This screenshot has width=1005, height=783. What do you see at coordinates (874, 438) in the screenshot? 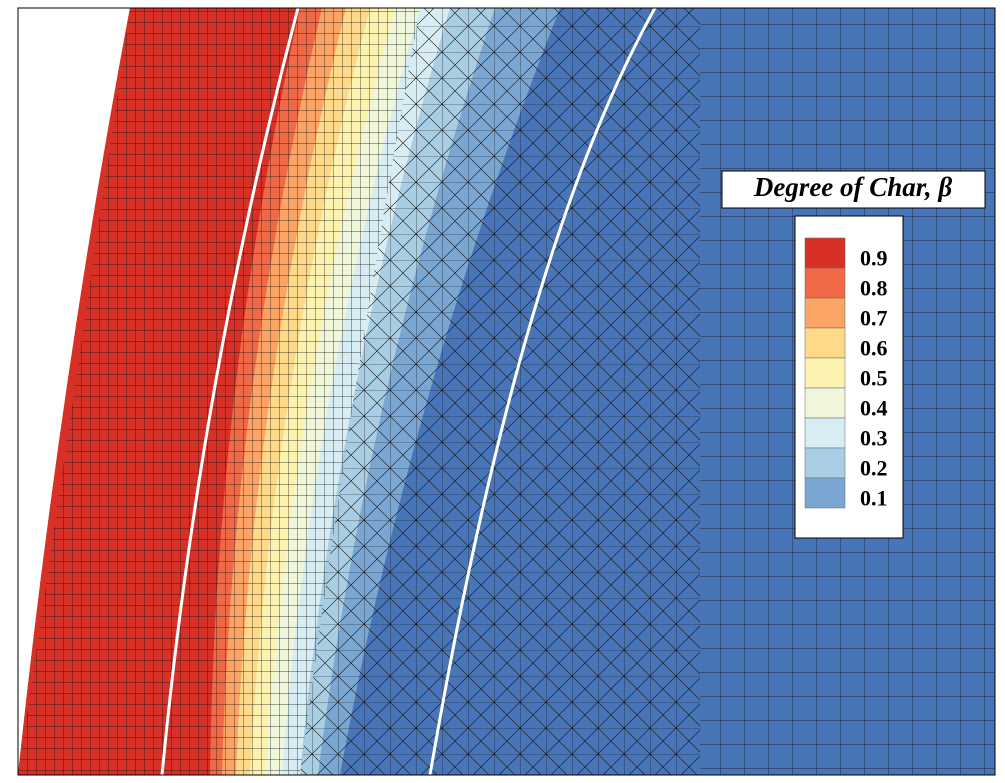
I see `legend-label: 0.3` at bounding box center [874, 438].